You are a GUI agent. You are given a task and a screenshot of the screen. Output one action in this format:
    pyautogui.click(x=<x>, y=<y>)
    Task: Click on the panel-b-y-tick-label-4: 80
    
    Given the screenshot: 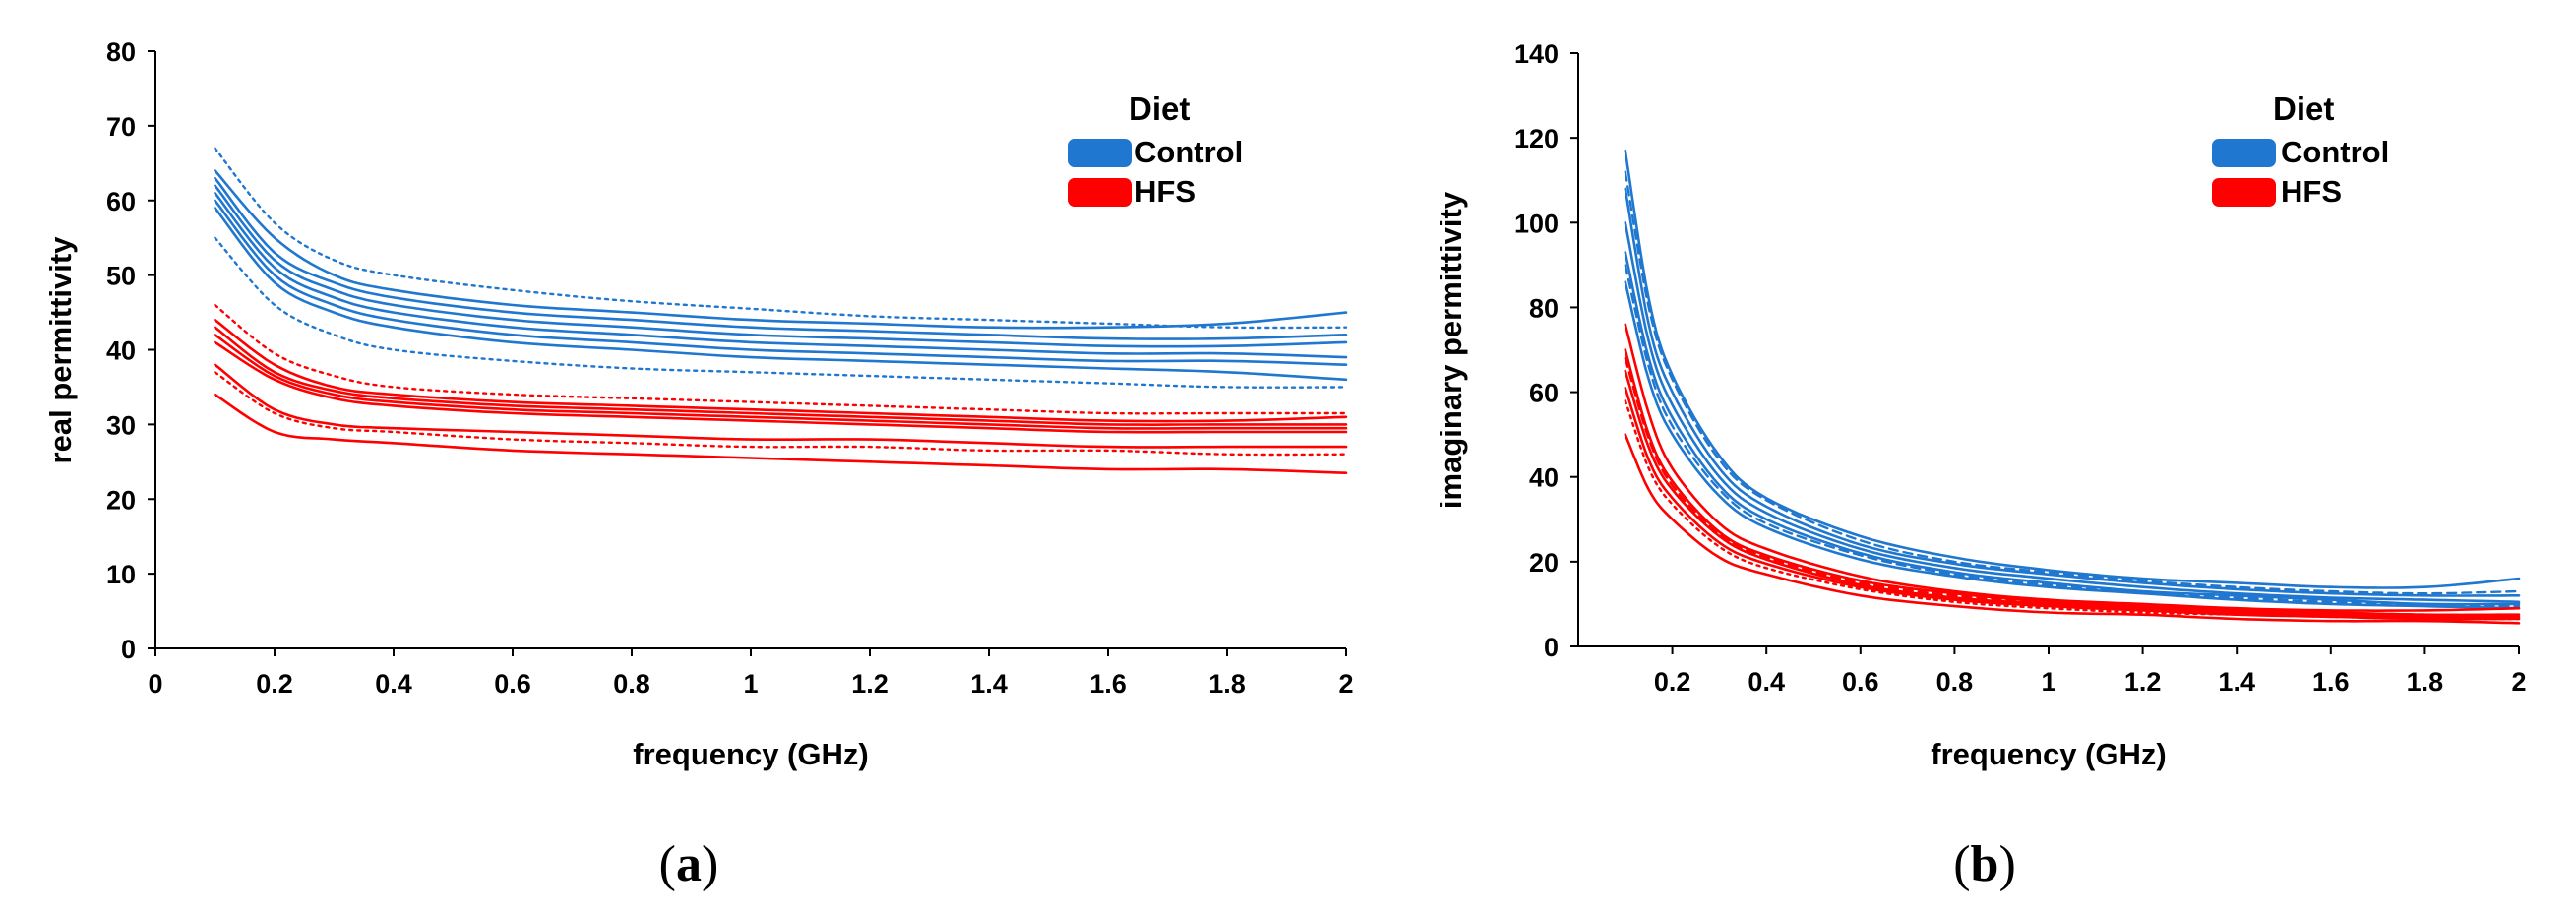 What is the action you would take?
    pyautogui.click(x=1544, y=308)
    